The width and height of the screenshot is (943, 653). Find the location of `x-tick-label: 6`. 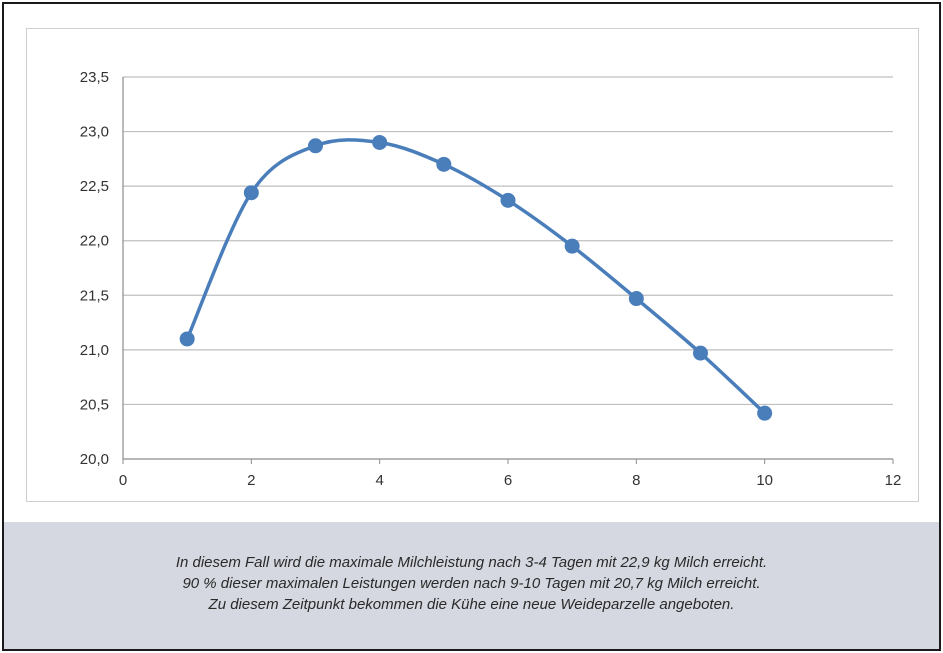

x-tick-label: 6 is located at coordinates (508, 480).